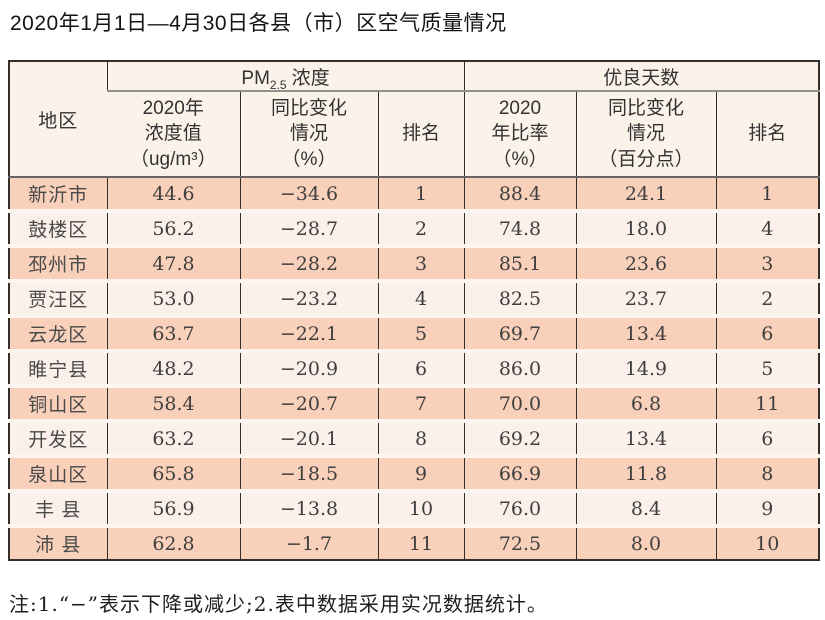 The image size is (825, 620). Describe the element at coordinates (420, 439) in the screenshot. I see `pm-rank-cell: 8` at that location.